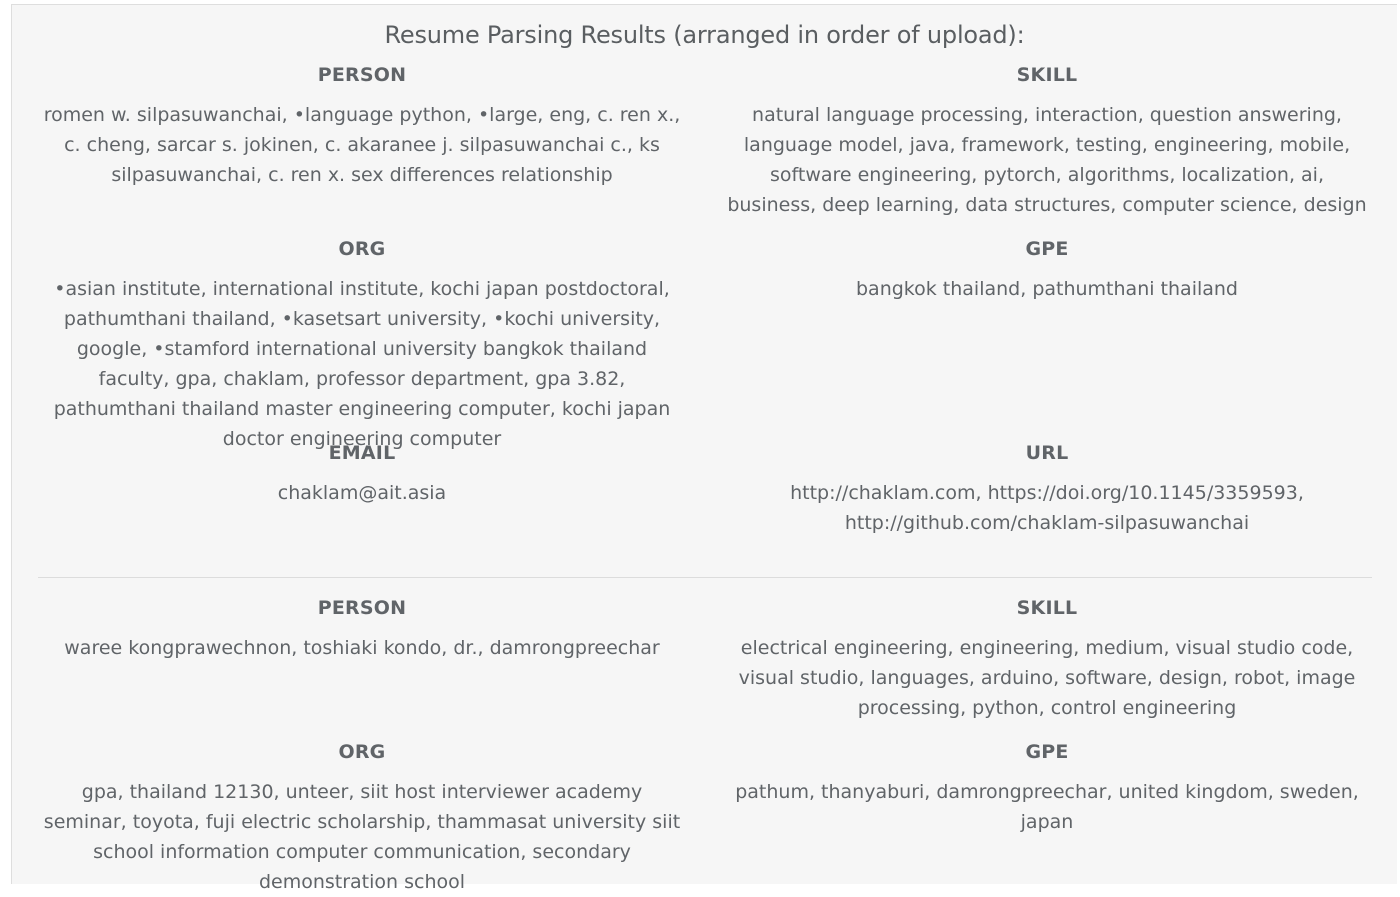 This screenshot has width=1400, height=897. What do you see at coordinates (362, 493) in the screenshot?
I see `email-value: chaklam@ait.asia` at bounding box center [362, 493].